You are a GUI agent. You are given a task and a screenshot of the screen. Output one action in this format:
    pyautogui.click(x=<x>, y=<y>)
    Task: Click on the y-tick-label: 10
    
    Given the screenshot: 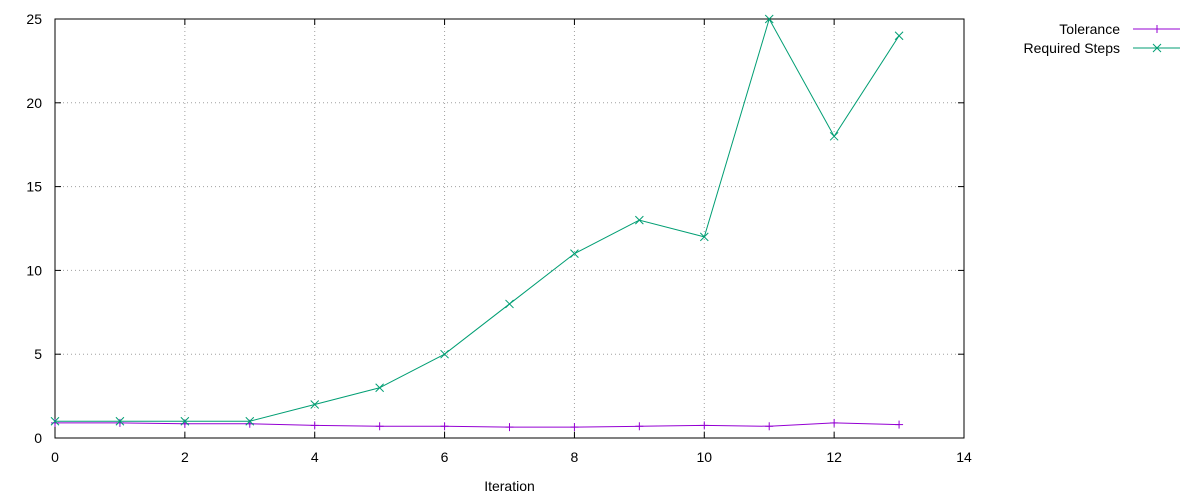 What is the action you would take?
    pyautogui.click(x=34, y=270)
    